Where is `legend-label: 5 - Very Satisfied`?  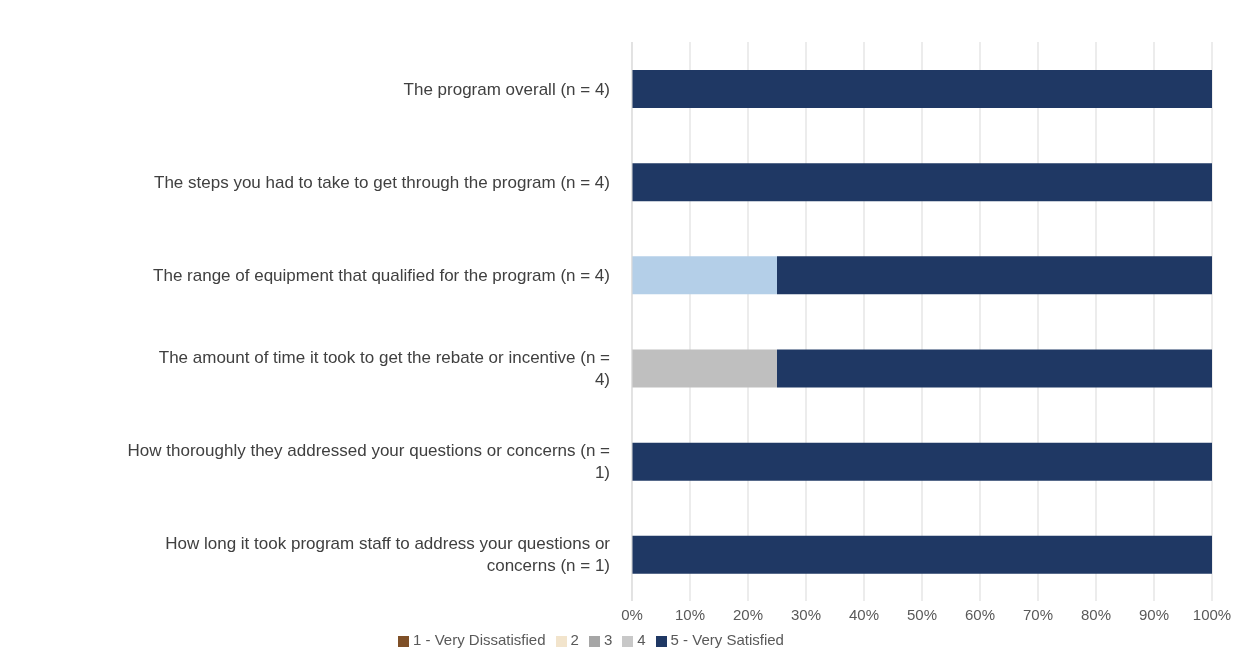
legend-label: 5 - Very Satisfied is located at coordinates (727, 639).